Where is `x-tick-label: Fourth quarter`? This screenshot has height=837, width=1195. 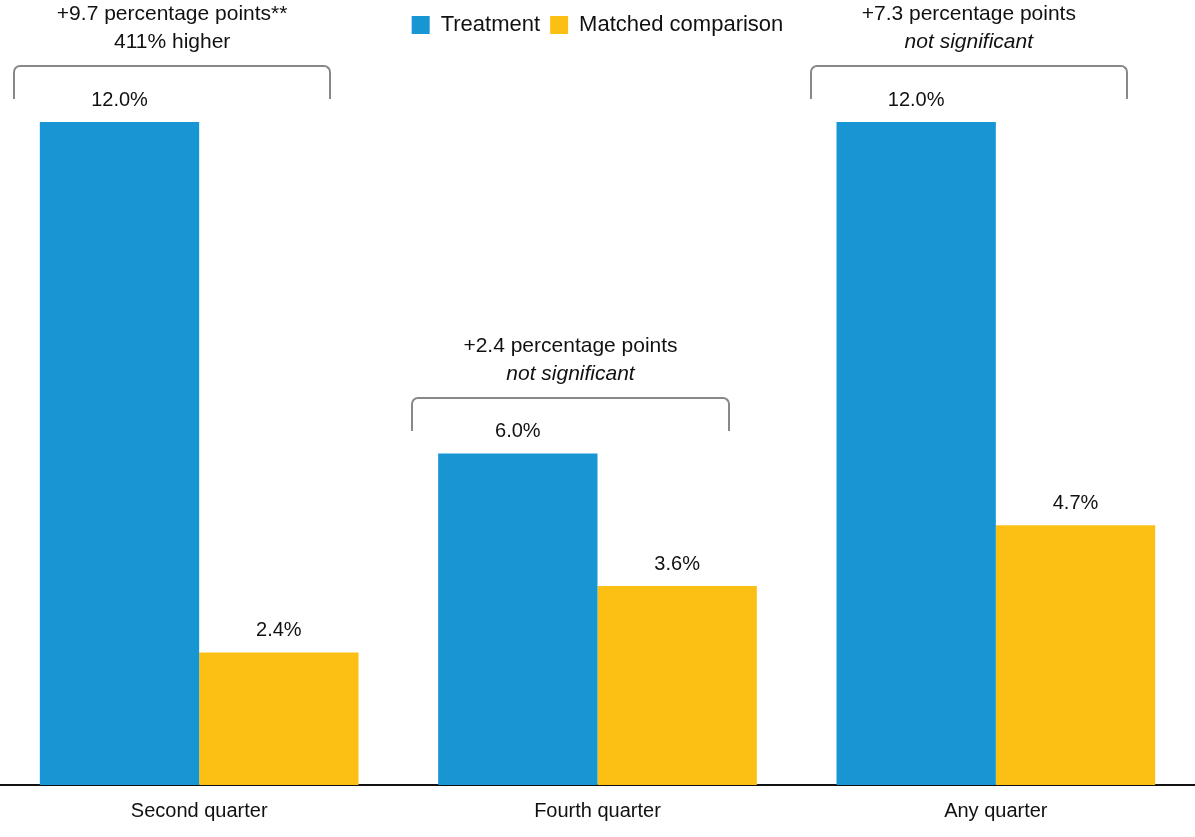 x-tick-label: Fourth quarter is located at coordinates (598, 809).